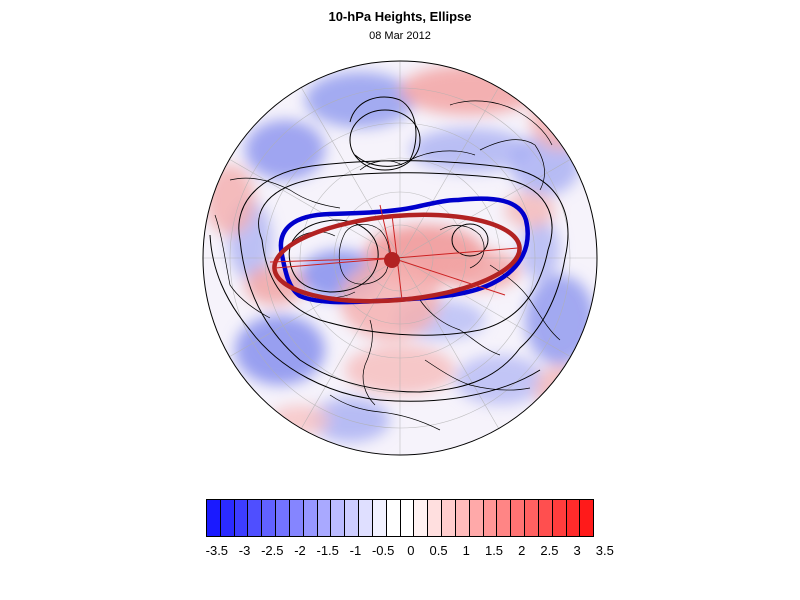 Image resolution: width=800 pixels, height=600 pixels. I want to click on colorbar-label: -1, so click(355, 550).